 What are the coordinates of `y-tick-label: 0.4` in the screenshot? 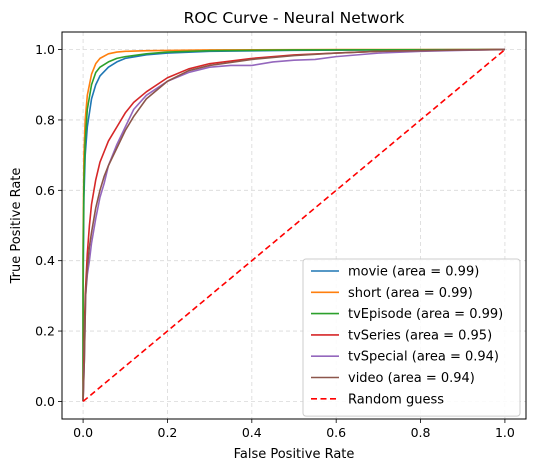 It's located at (45, 260).